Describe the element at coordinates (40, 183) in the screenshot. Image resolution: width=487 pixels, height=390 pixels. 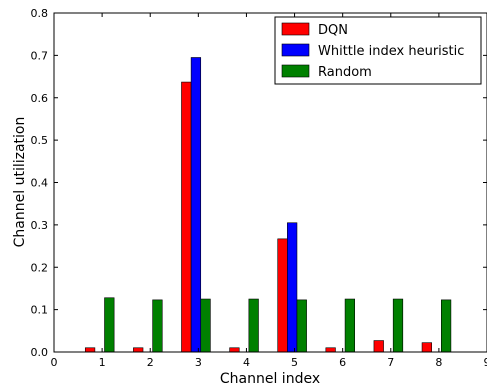
I see `y-tick-label: 0.4` at that location.